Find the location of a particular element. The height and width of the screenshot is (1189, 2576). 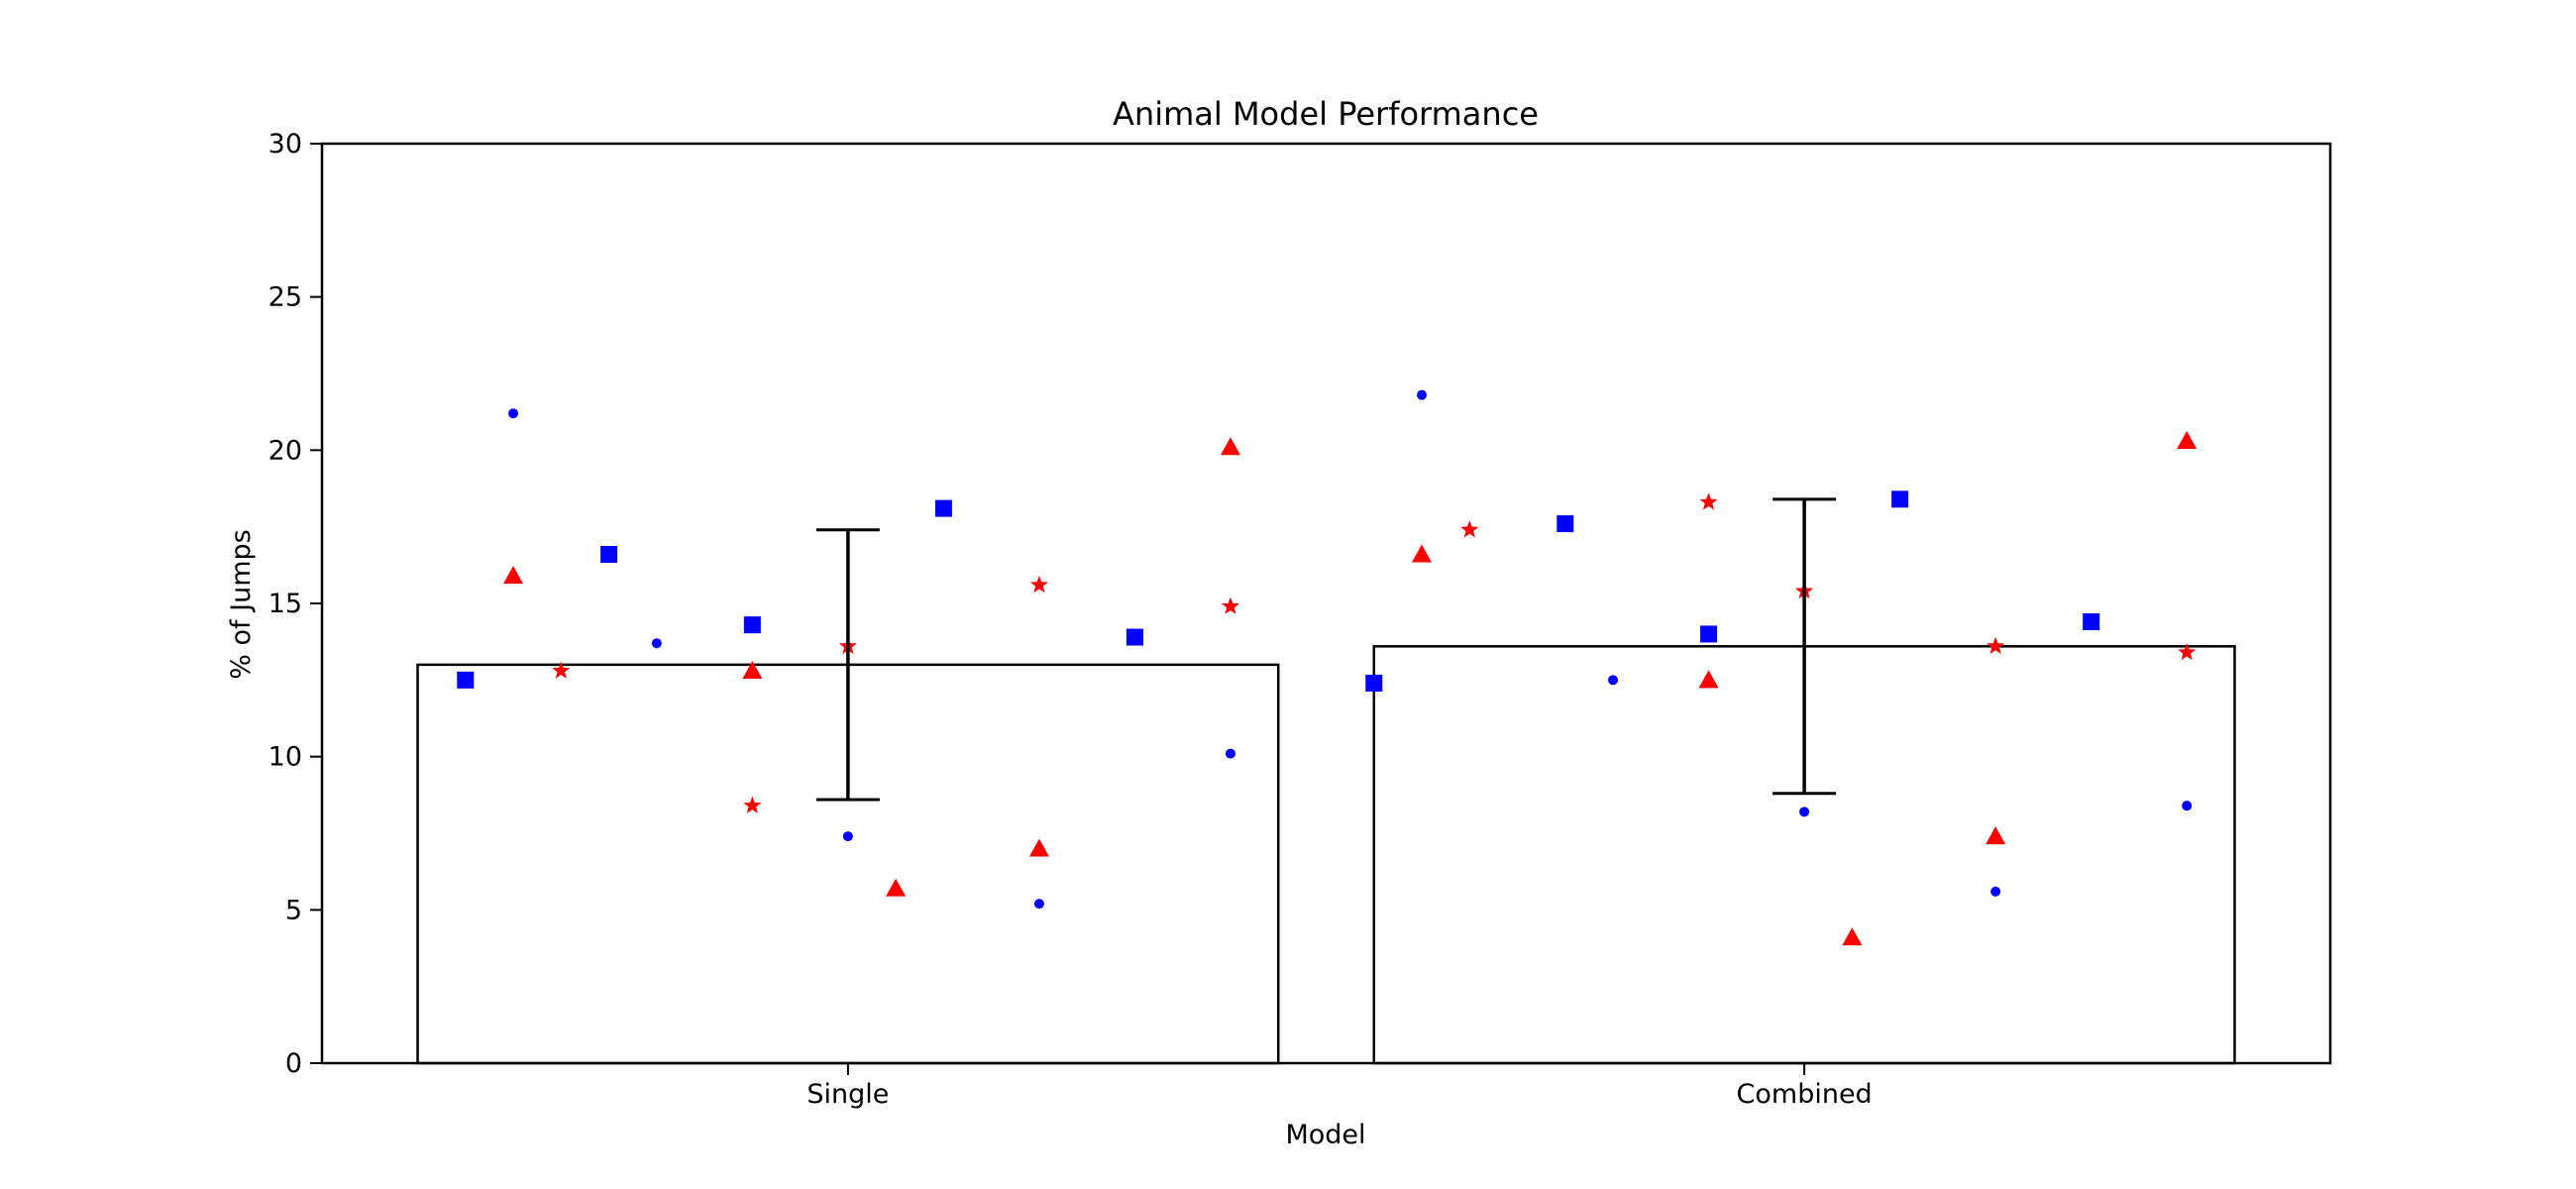

y-tick-label: 30 is located at coordinates (285, 144).